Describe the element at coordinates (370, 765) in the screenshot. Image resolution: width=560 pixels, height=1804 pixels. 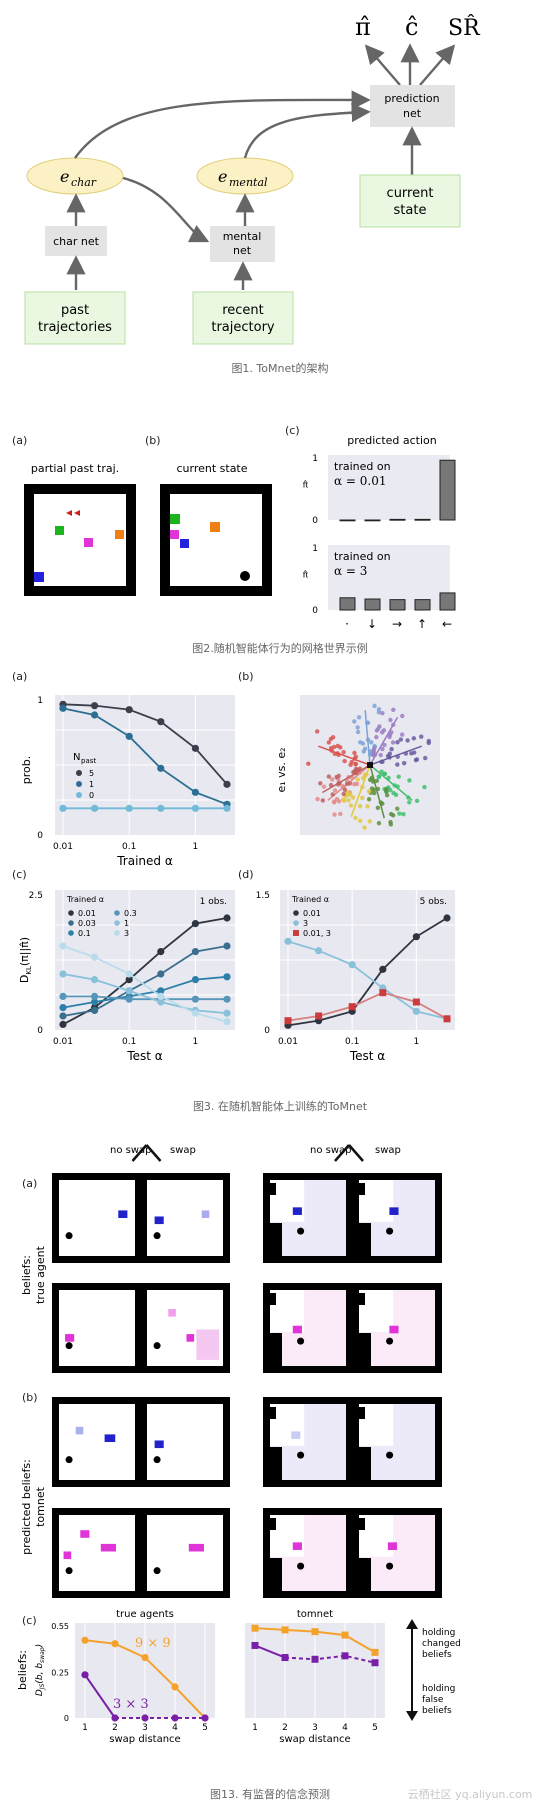
I see `embedding-origin` at that location.